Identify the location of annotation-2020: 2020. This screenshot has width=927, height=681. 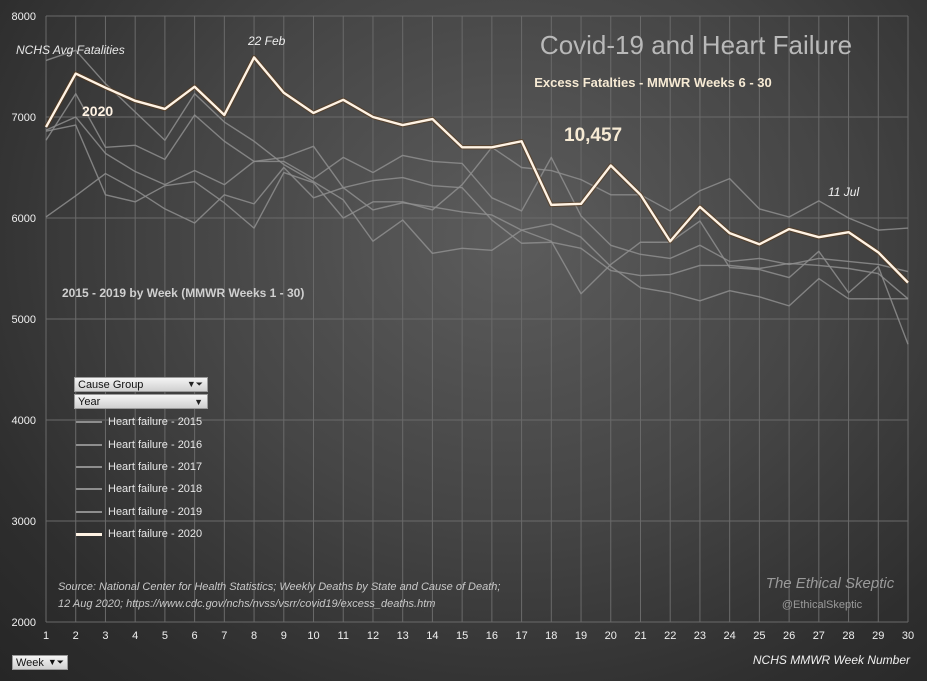
(97, 111).